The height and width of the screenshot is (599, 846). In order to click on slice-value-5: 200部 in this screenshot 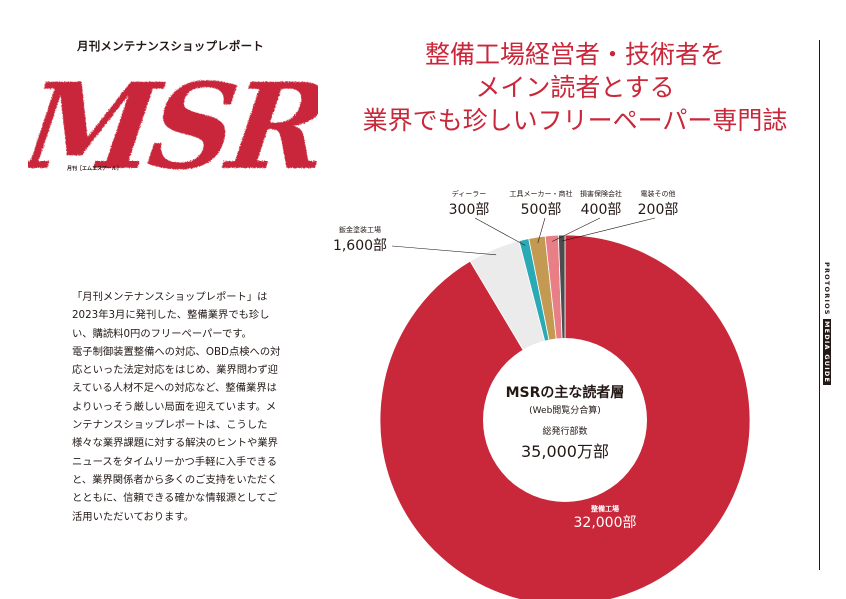, I will do `click(658, 210)`.